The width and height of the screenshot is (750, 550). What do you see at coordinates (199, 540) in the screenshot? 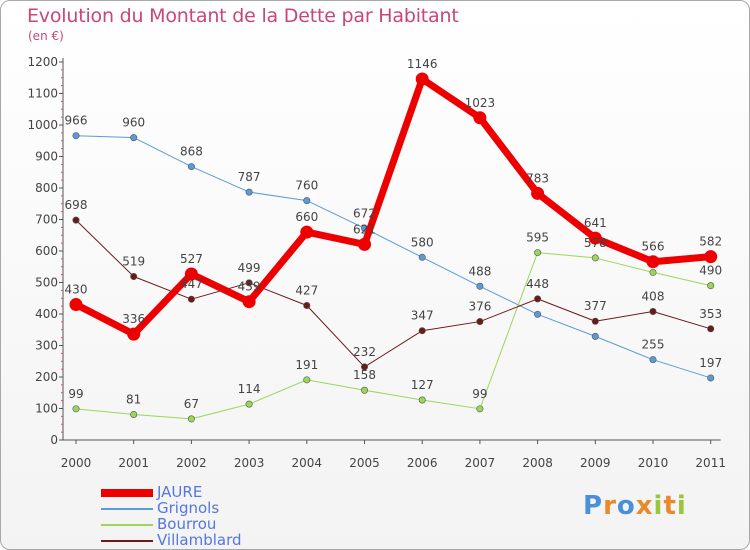
I see `legend-label: Villamblard` at bounding box center [199, 540].